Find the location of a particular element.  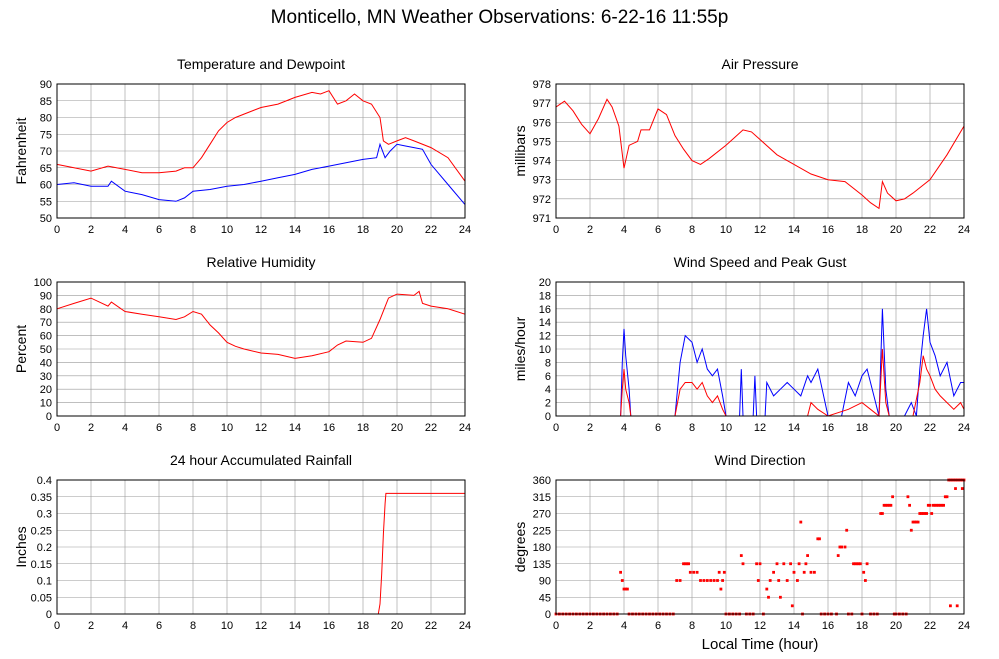

y-tick-label: 45 is located at coordinates (545, 598).